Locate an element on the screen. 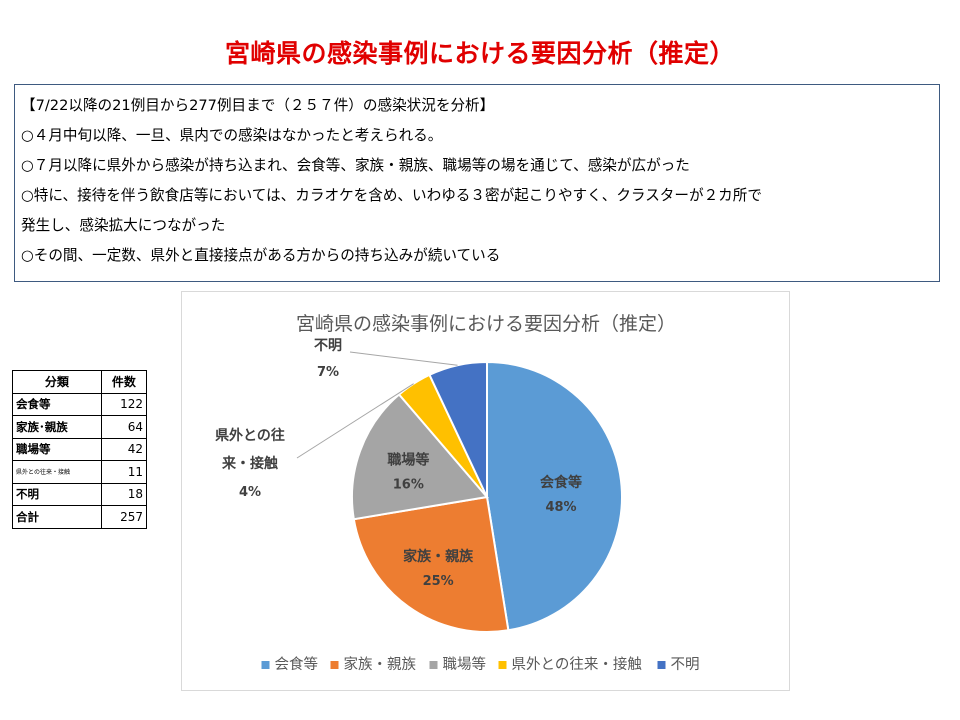 Image resolution: width=960 pixels, height=720 pixels. table-cell-category: 家族･親族 is located at coordinates (57, 427).